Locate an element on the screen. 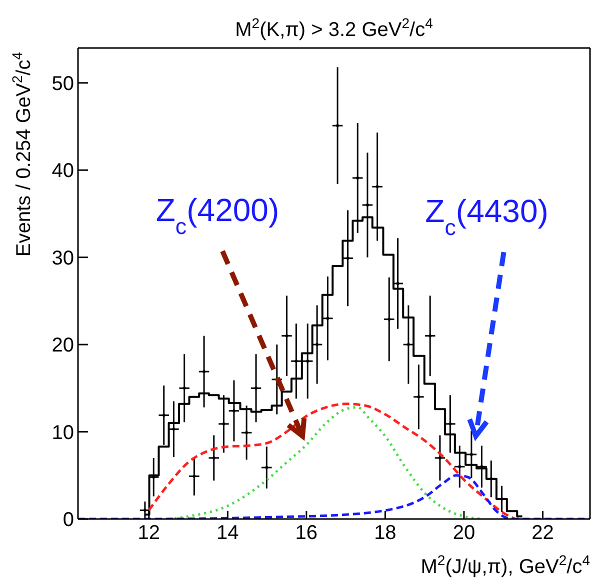 The image size is (603, 587). annotation: Z$_{c}$(4200) is located at coordinates (218, 215).